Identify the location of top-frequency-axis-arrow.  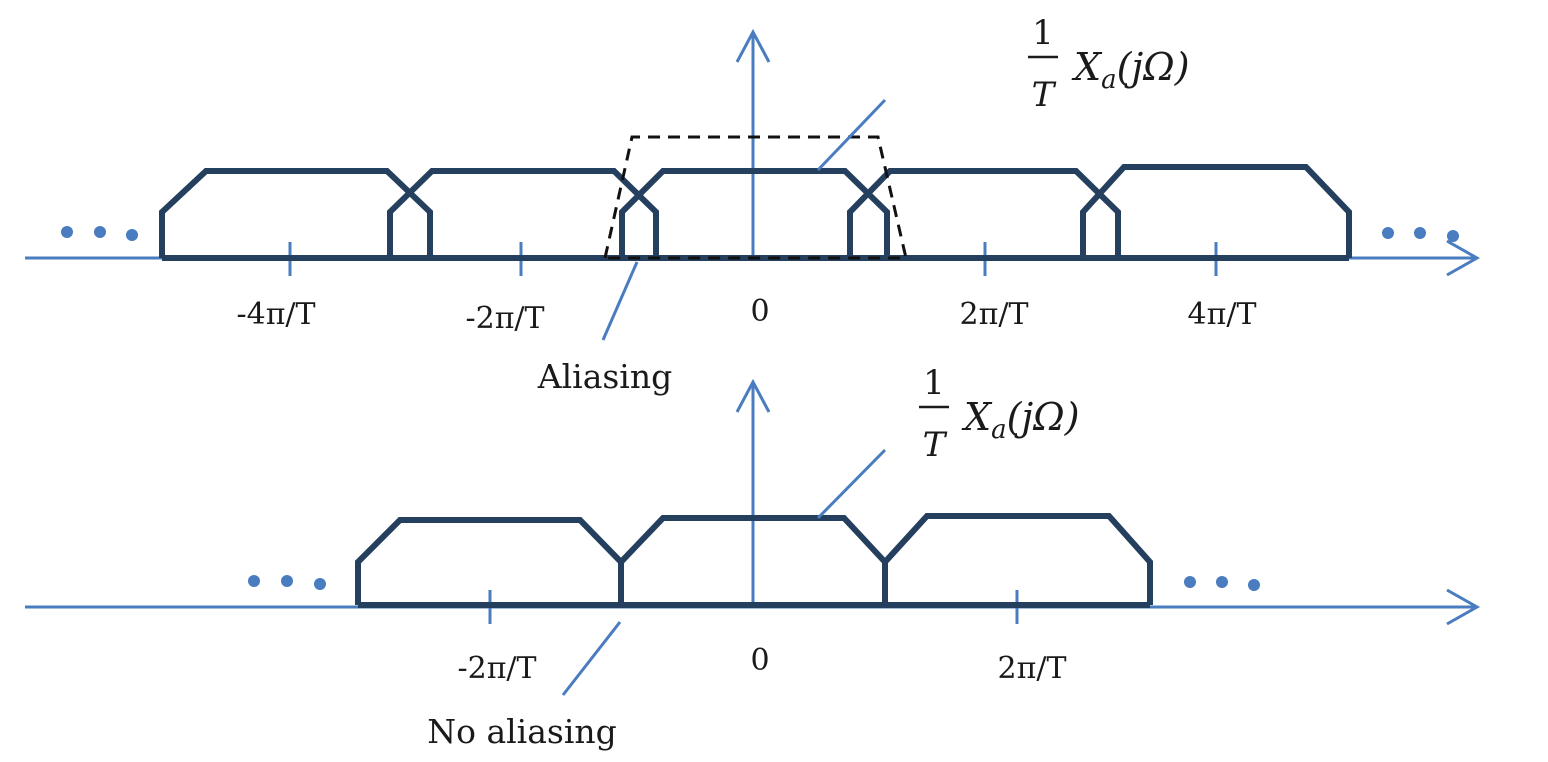
(1463, 258).